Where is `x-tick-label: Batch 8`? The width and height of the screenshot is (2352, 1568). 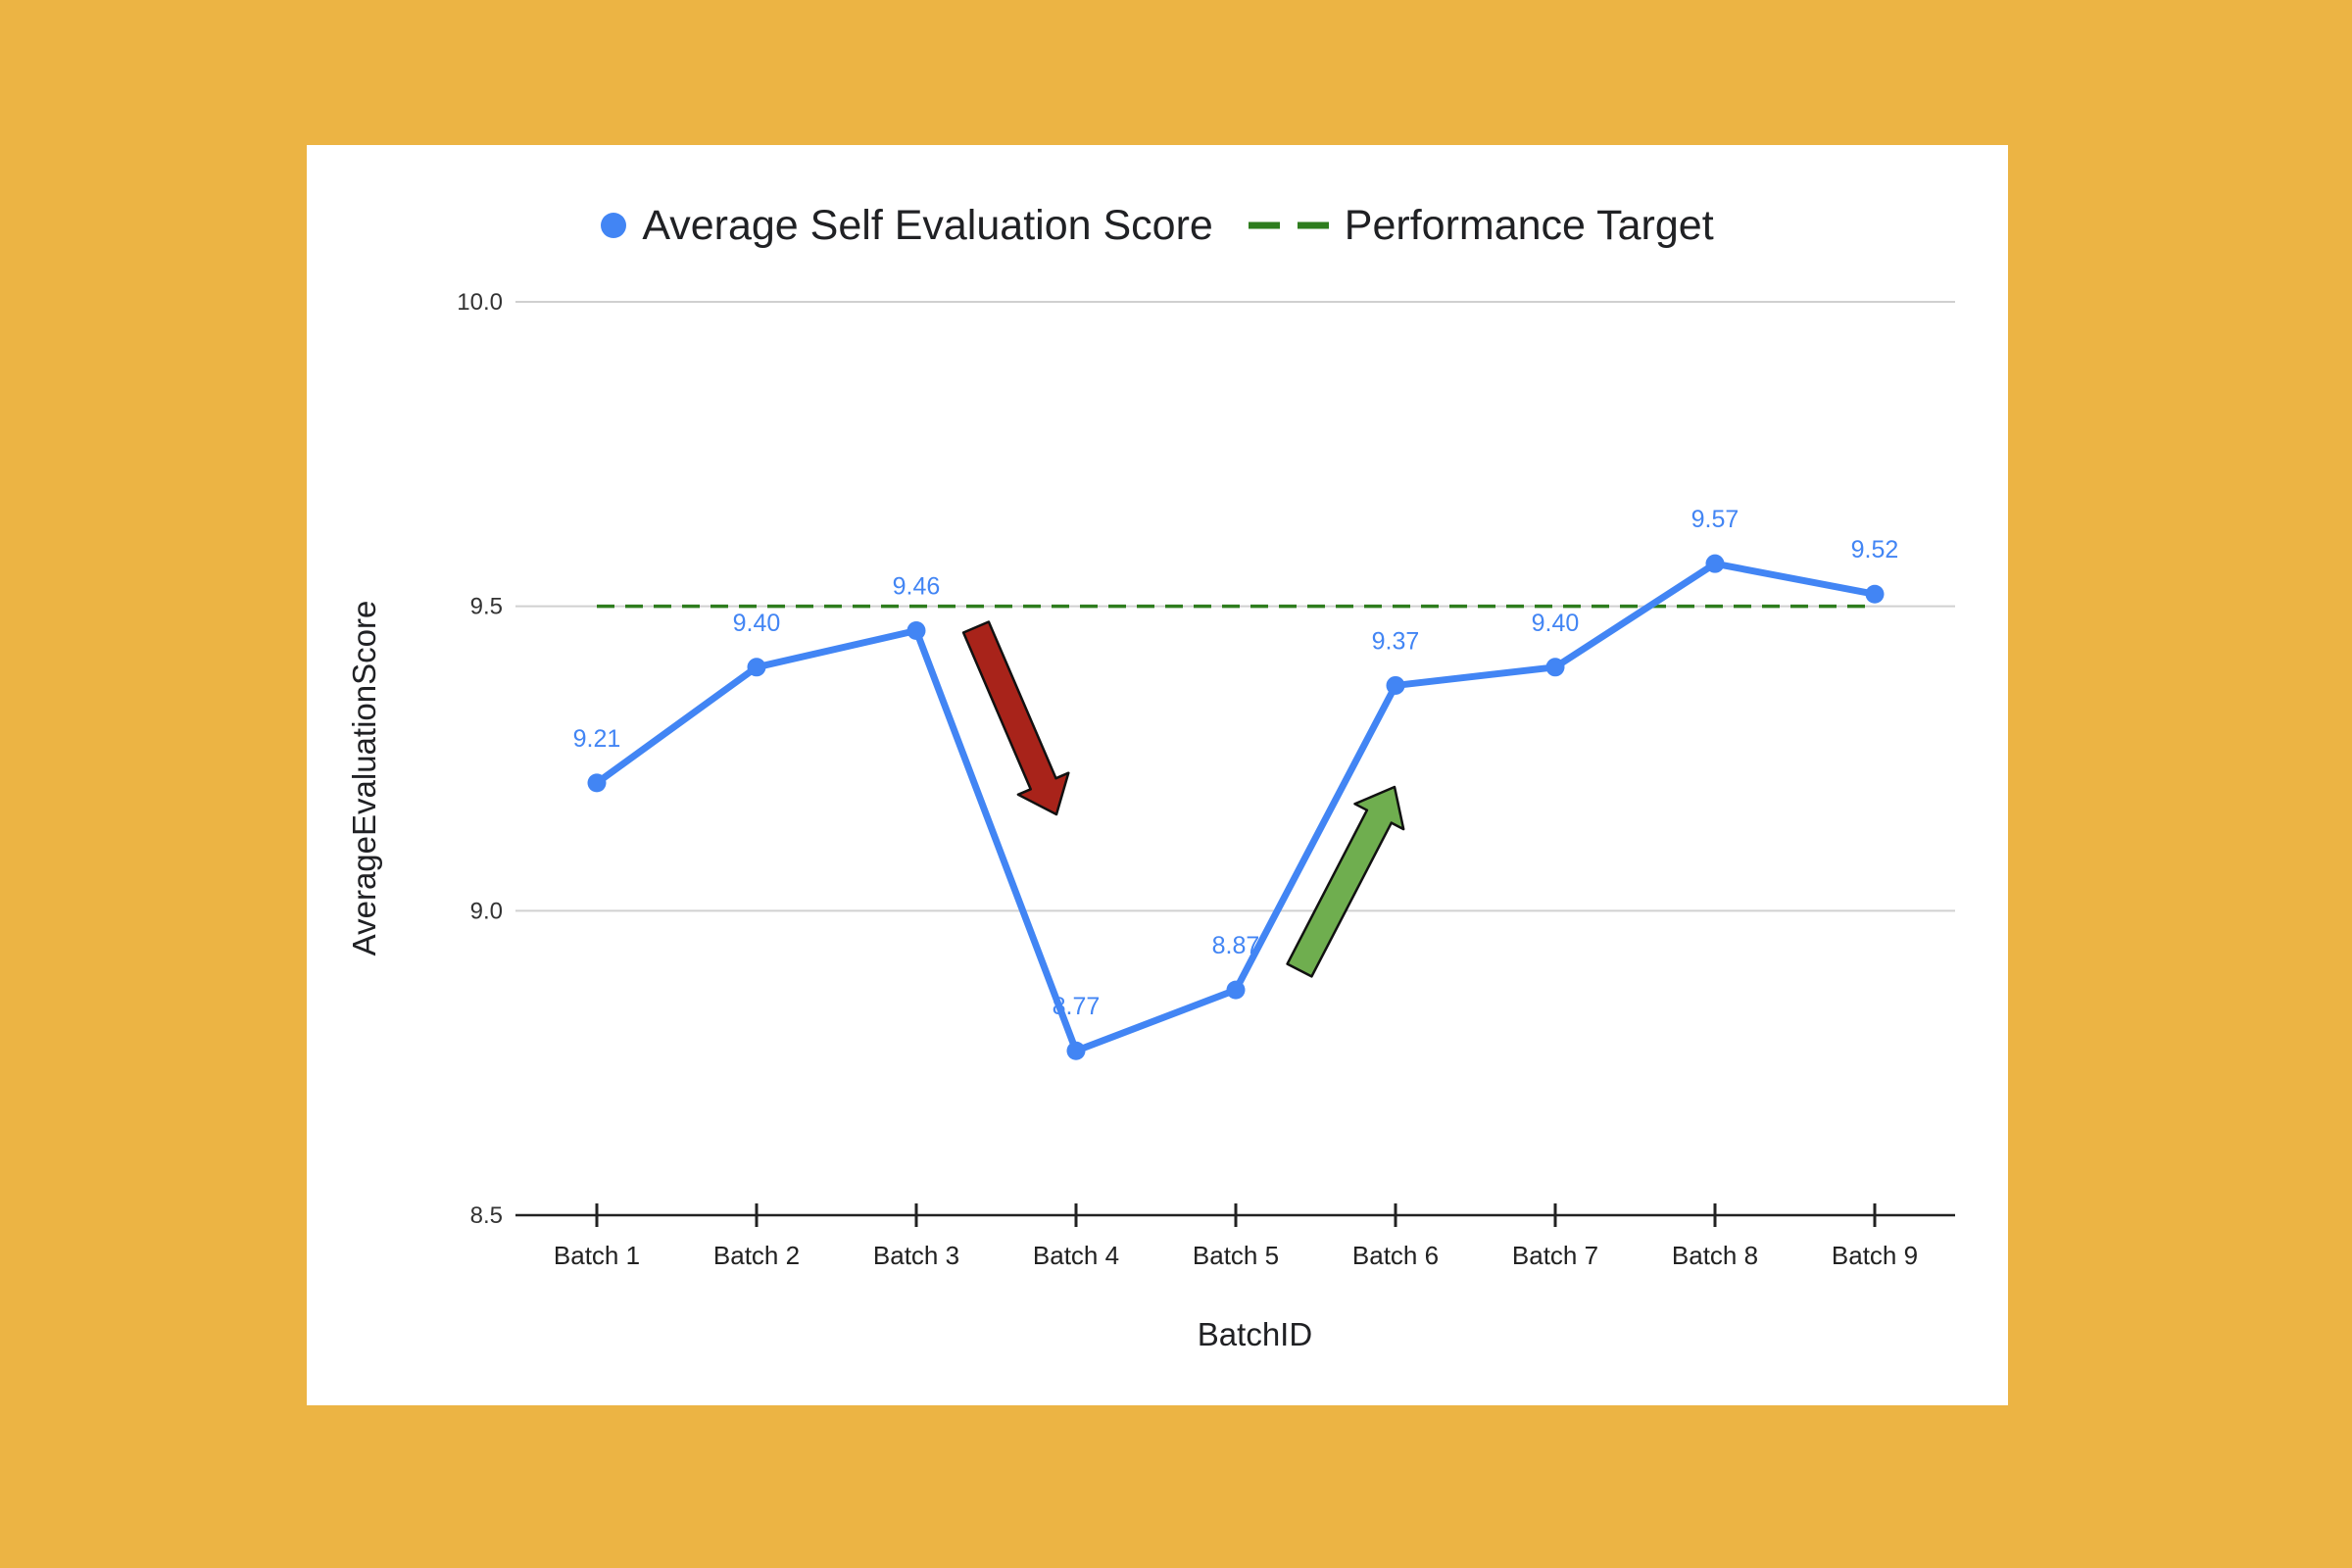
x-tick-label: Batch 8 is located at coordinates (1715, 1255).